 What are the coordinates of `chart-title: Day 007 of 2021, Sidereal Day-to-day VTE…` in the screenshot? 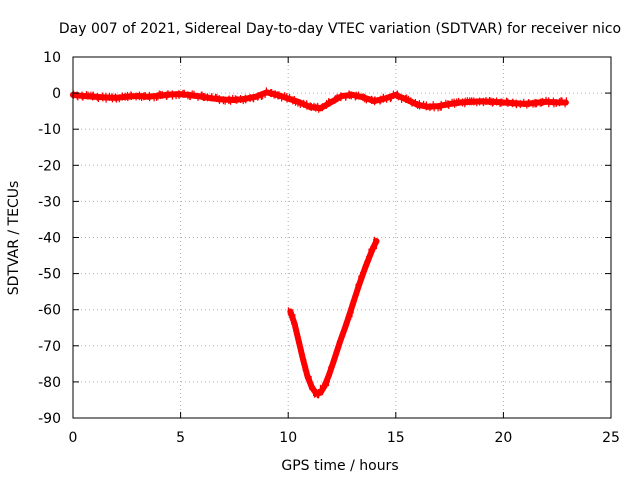 It's located at (340, 29).